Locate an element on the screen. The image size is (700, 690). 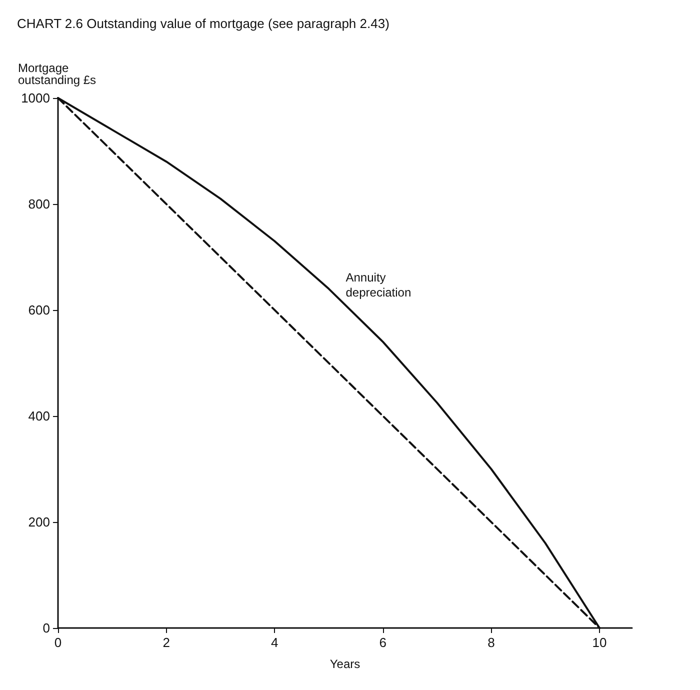
x-tick-label: 0 is located at coordinates (58, 642).